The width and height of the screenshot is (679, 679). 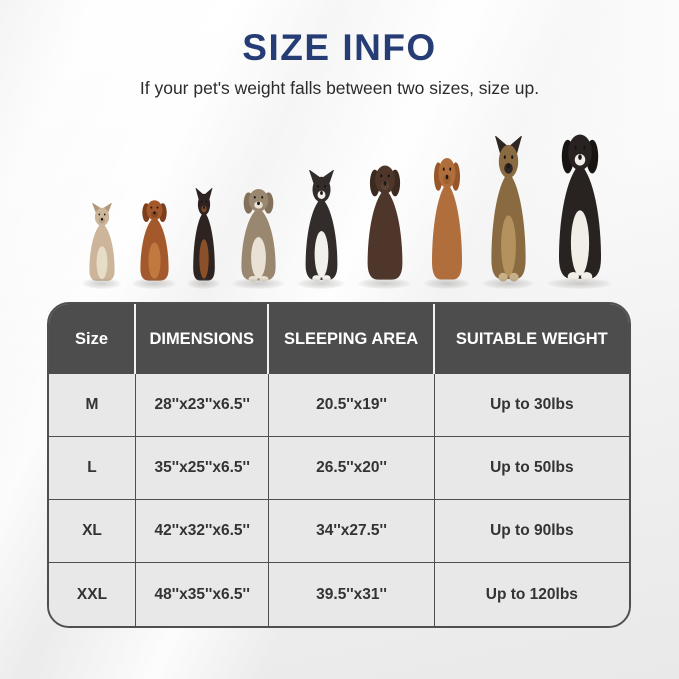 I want to click on table-cell: 28''x23''x6.5'', so click(x=203, y=405).